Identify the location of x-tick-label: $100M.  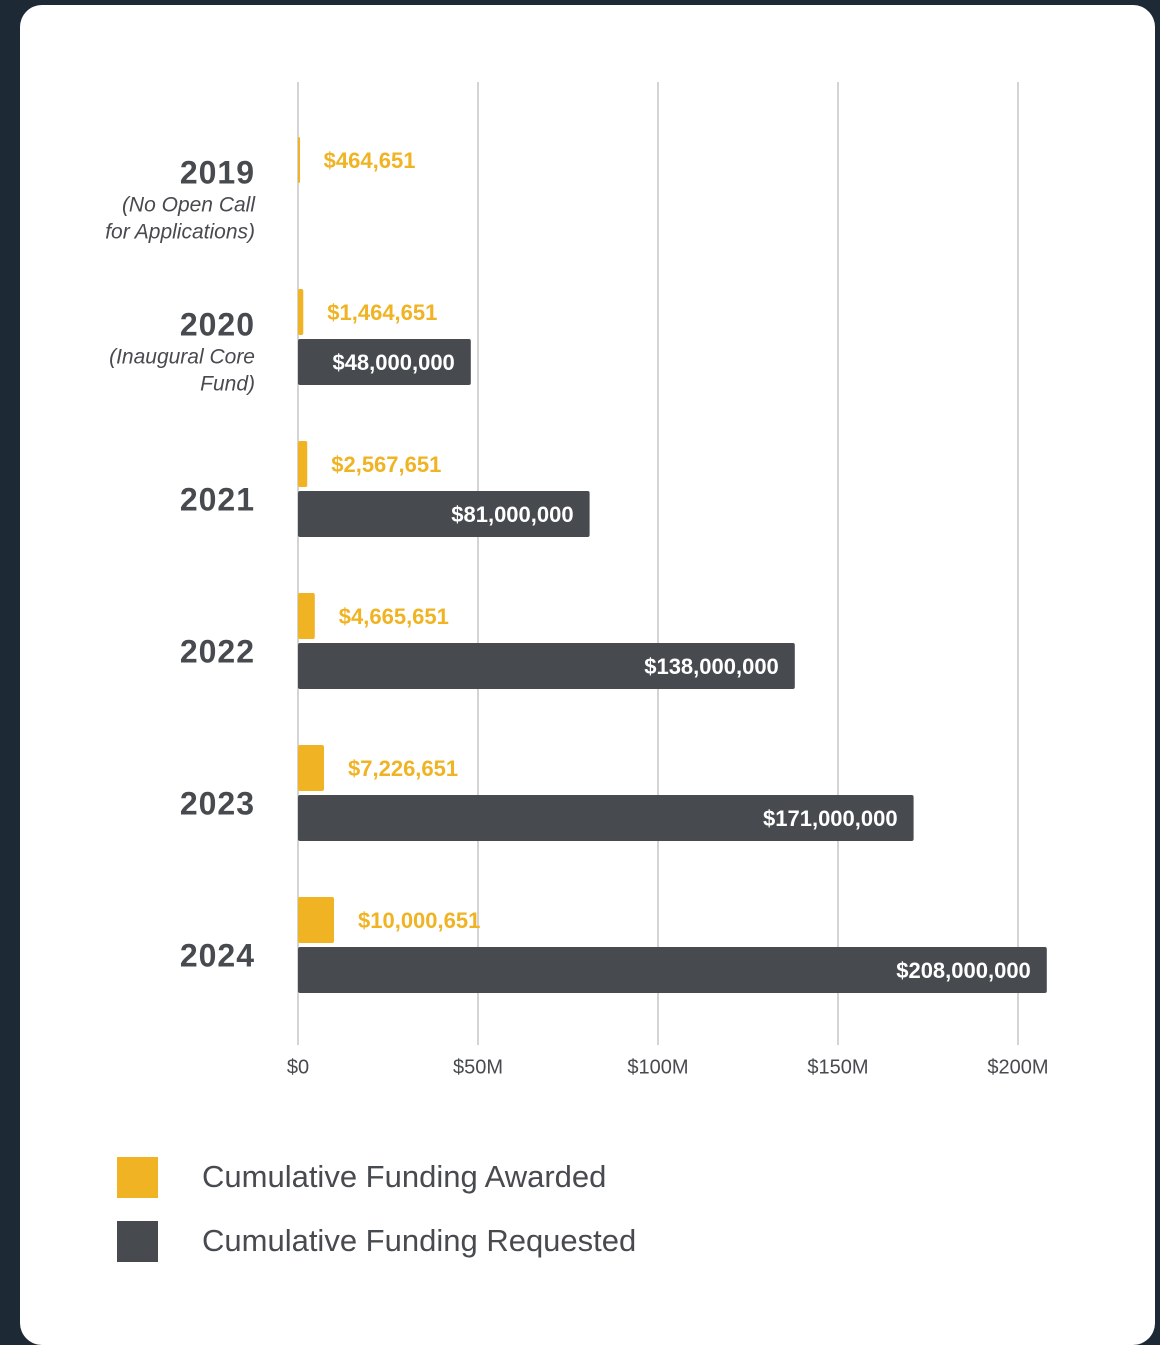
(657, 1067).